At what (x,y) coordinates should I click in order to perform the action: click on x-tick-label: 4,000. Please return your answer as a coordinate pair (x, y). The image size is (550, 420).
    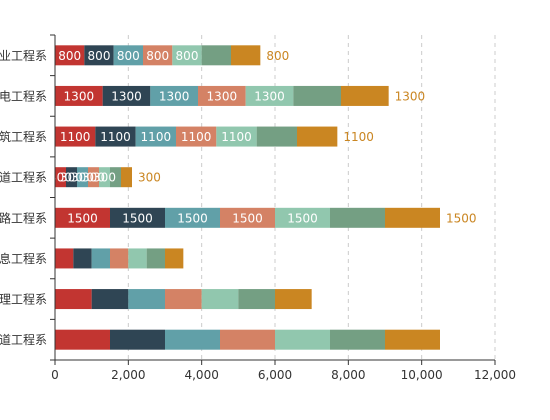
    Looking at the image, I should click on (201, 375).